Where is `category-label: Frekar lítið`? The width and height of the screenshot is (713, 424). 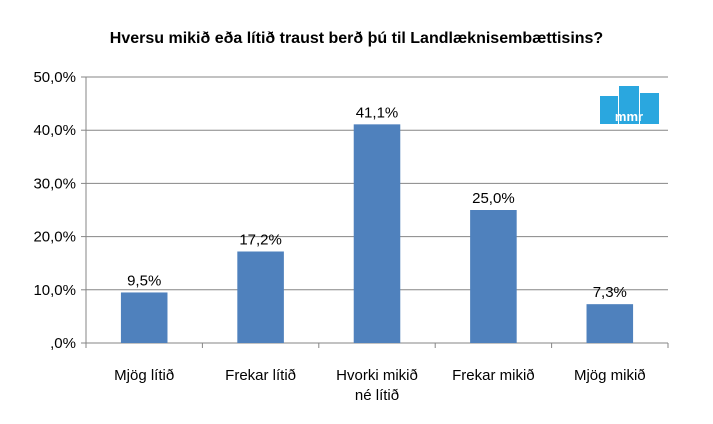
category-label: Frekar lítið is located at coordinates (260, 375).